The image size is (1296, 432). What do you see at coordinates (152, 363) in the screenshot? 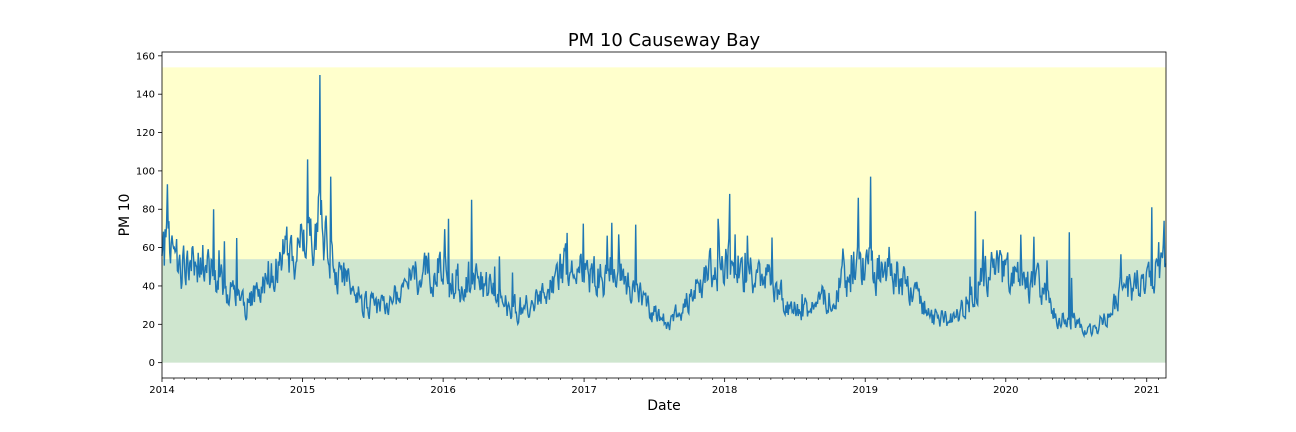
I see `y-tick-label: 0` at bounding box center [152, 363].